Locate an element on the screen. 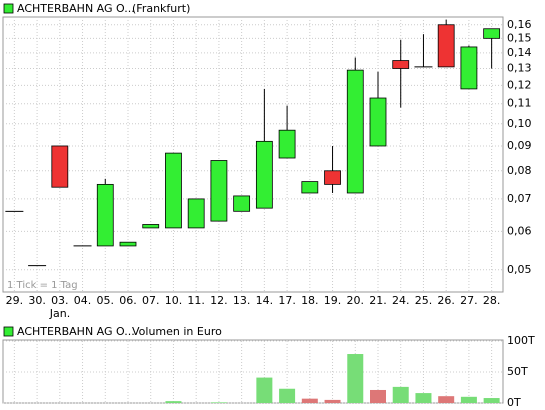 Image resolution: width=545 pixels, height=410 pixels. y-tick-label: 0,11 is located at coordinates (519, 103).